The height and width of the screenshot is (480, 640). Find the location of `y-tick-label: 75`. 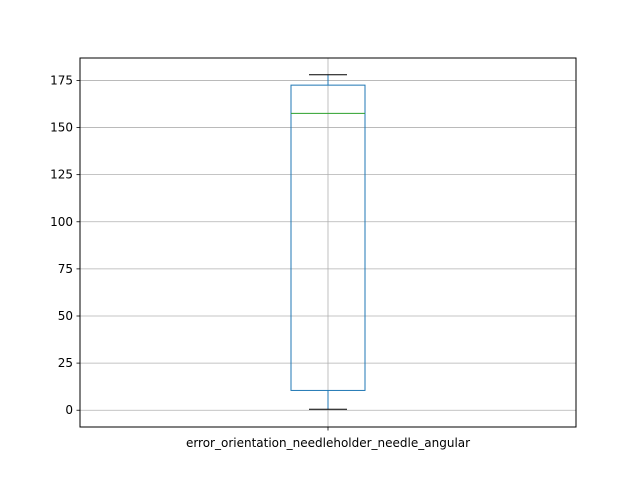

y-tick-label: 75 is located at coordinates (65, 269).